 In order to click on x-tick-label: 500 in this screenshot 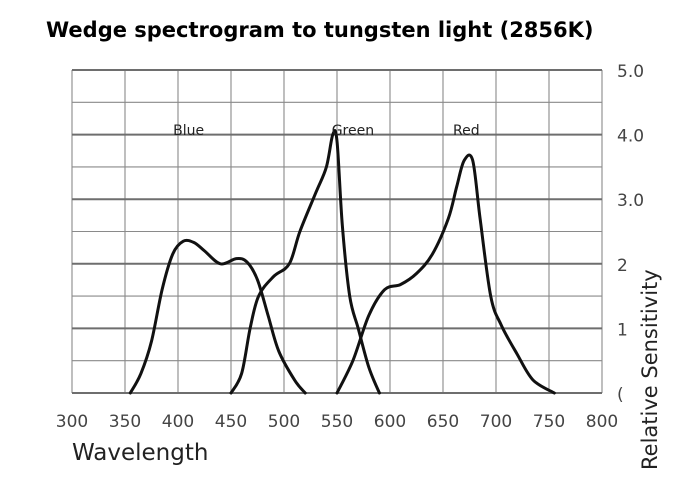, I will do `click(284, 422)`.